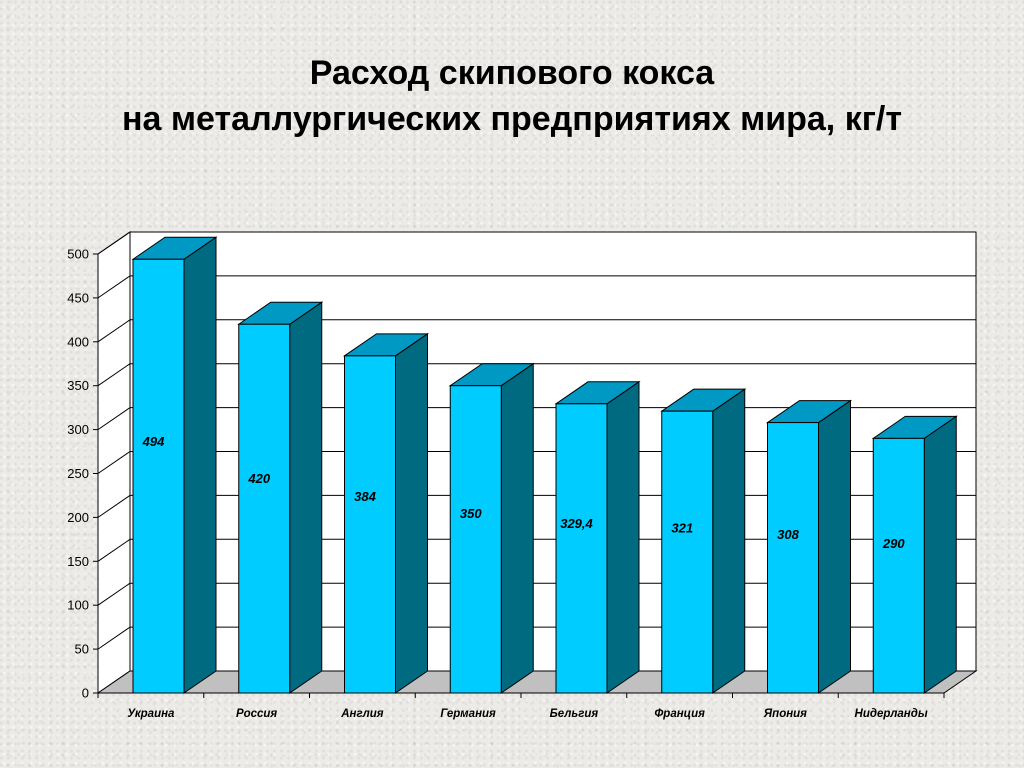 Image resolution: width=1024 pixels, height=768 pixels. I want to click on y-tick-label: 250, so click(78, 473).